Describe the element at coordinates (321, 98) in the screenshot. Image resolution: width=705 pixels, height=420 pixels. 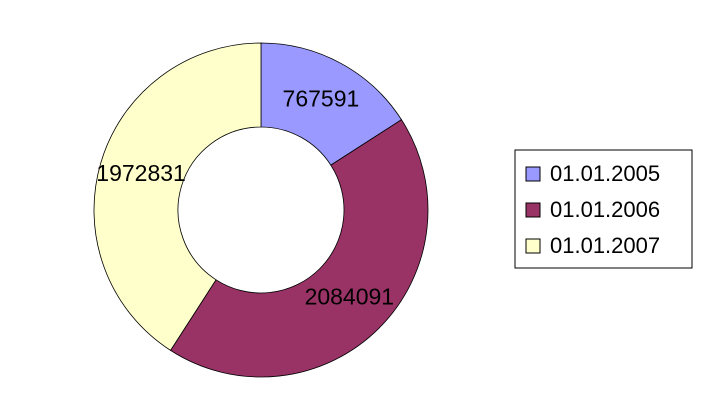
I see `data-label: 767591` at that location.